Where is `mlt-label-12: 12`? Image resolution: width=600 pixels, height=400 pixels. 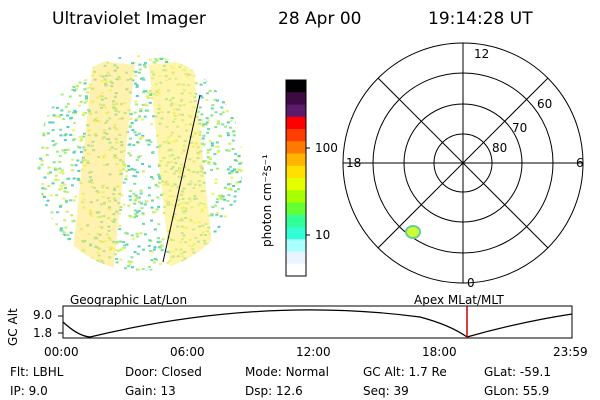 mlt-label-12: 12 is located at coordinates (482, 54).